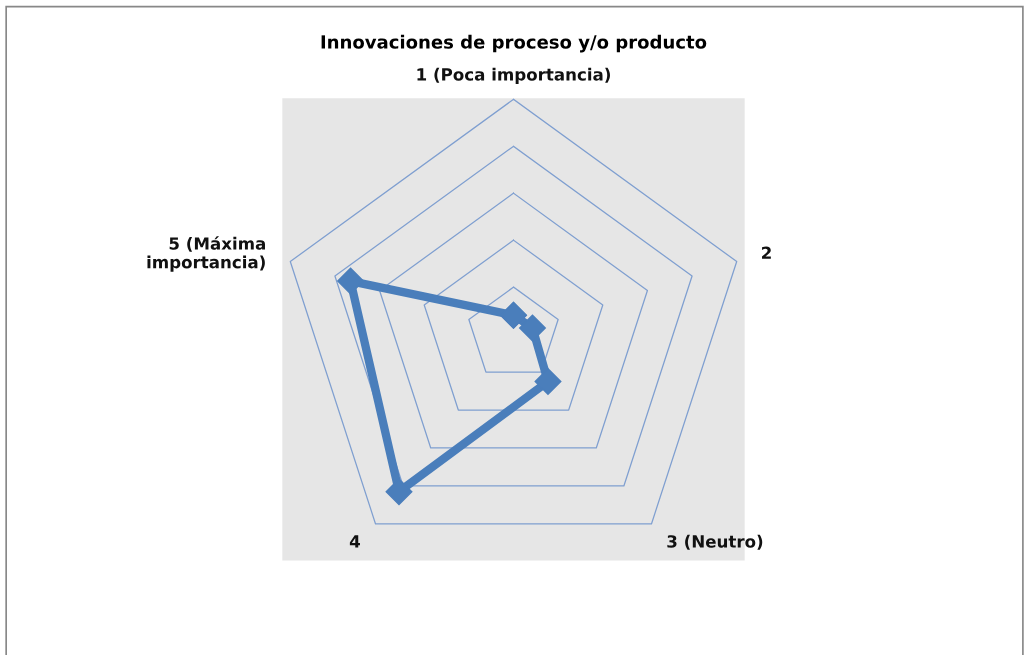 The width and height of the screenshot is (1027, 655). What do you see at coordinates (206, 254) in the screenshot?
I see `spoke-label: 5 (Máxima importancia)` at bounding box center [206, 254].